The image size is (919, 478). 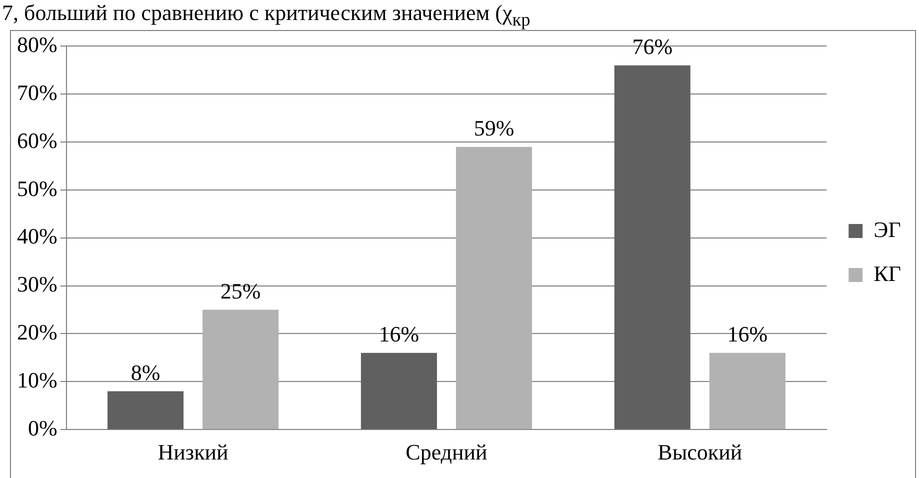 I want to click on y-tick-label: 70%, so click(x=37, y=92).